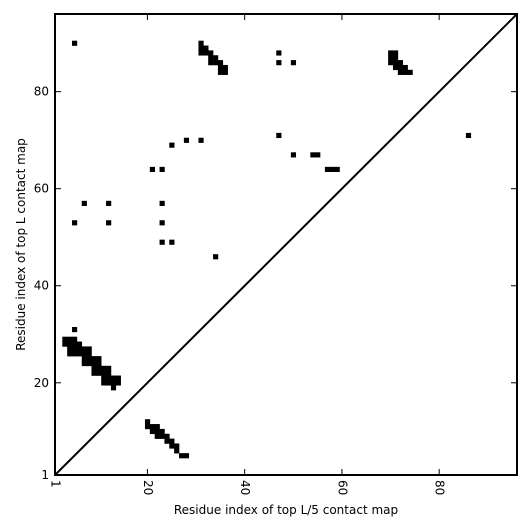 The image size is (531, 531). Describe the element at coordinates (41, 286) in the screenshot. I see `y-tick-label: 40` at that location.